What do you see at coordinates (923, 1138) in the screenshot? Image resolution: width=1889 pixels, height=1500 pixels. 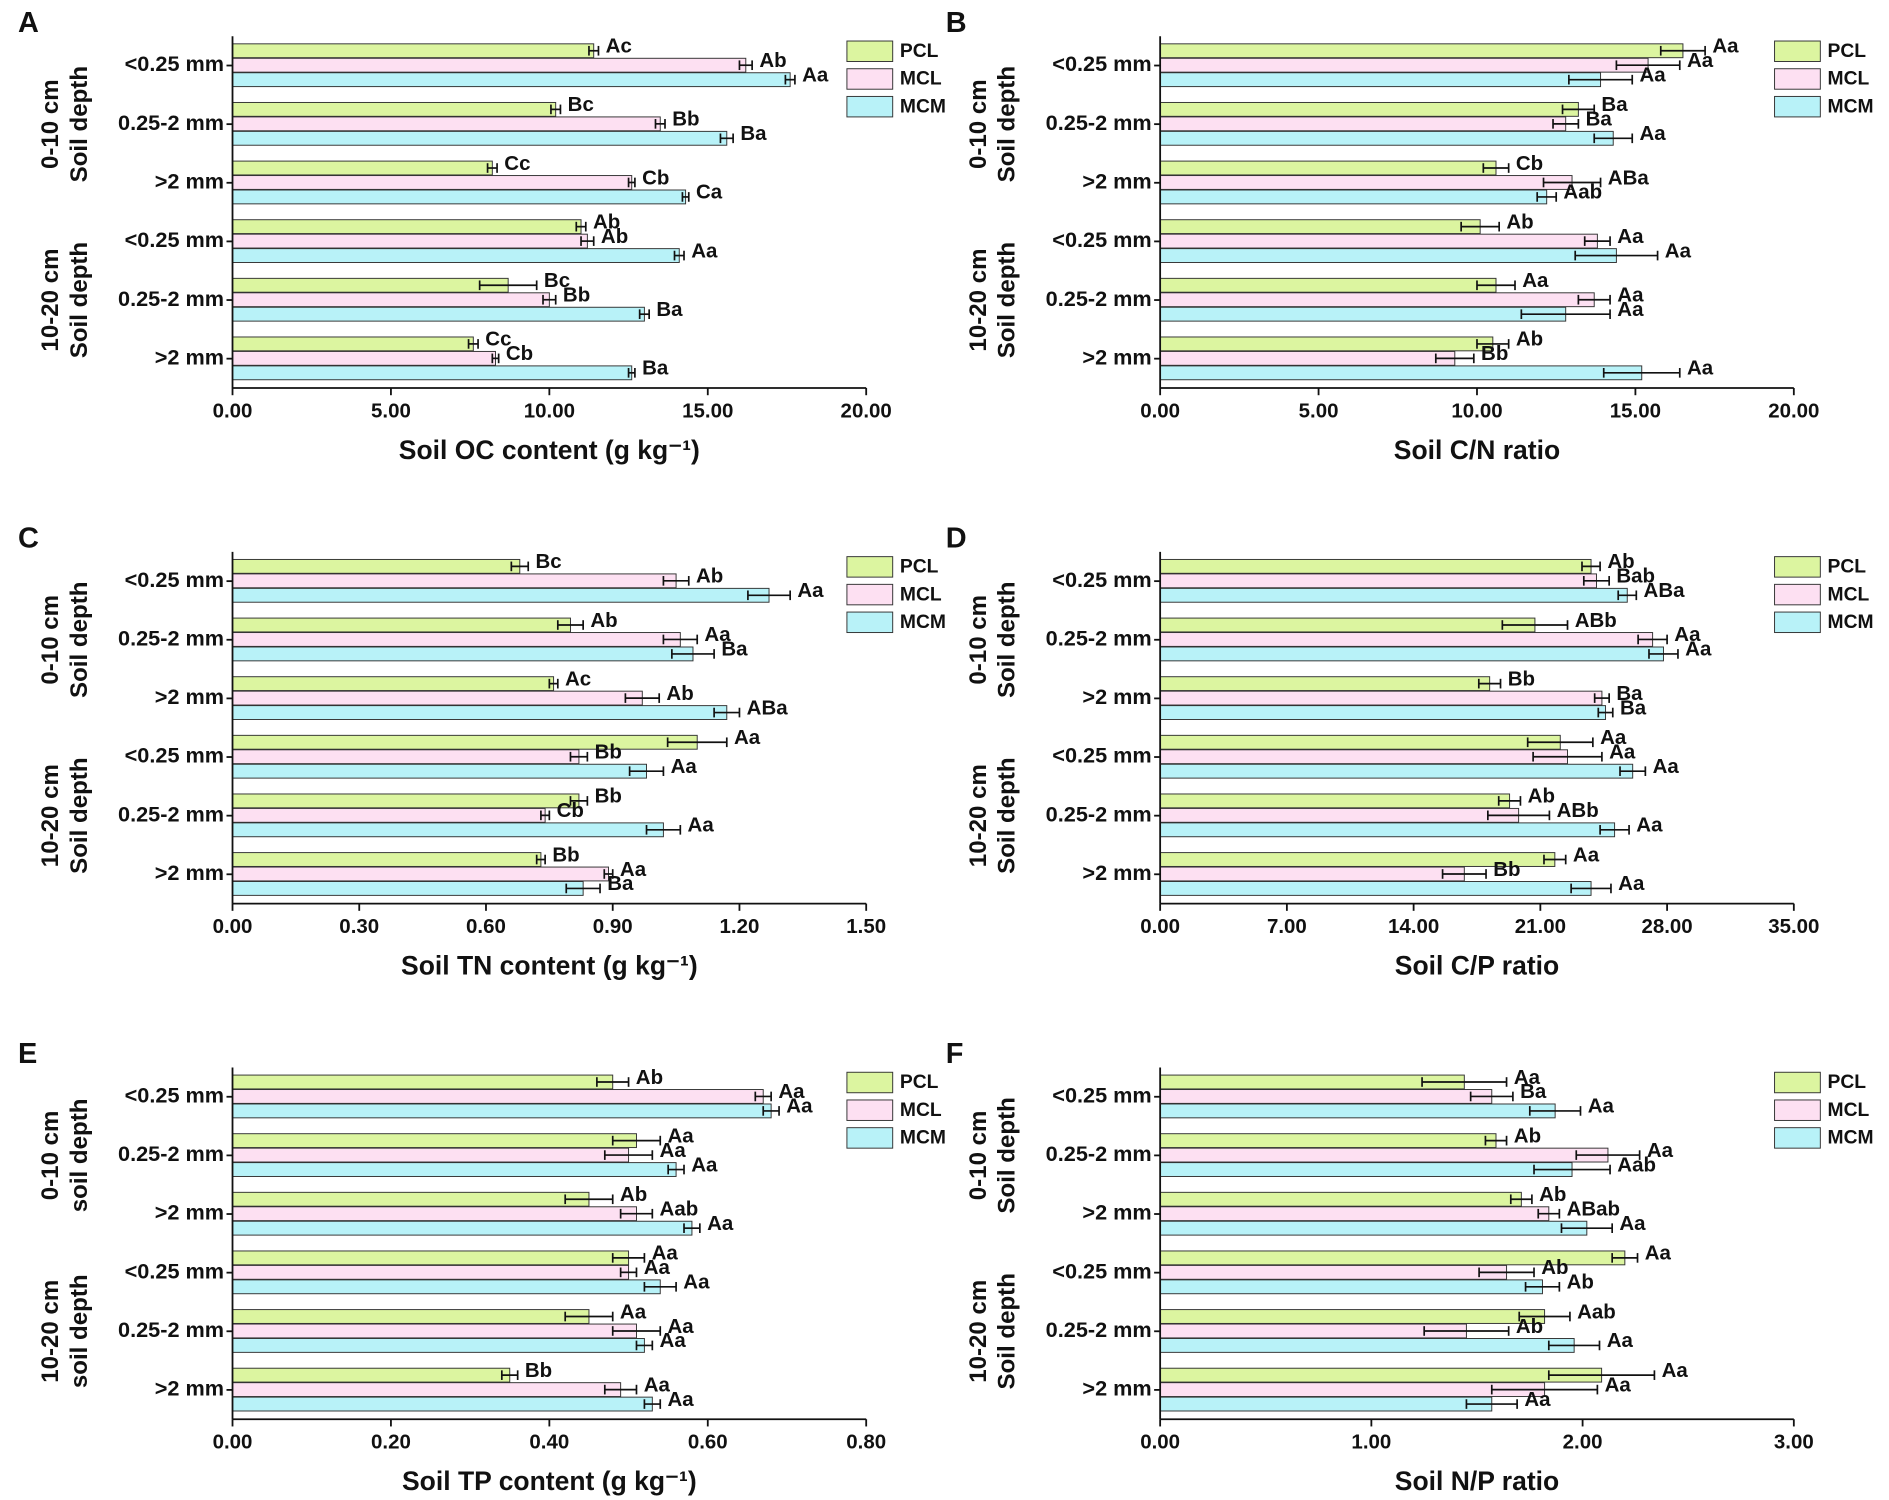 I see `legend-label: MCM` at bounding box center [923, 1138].